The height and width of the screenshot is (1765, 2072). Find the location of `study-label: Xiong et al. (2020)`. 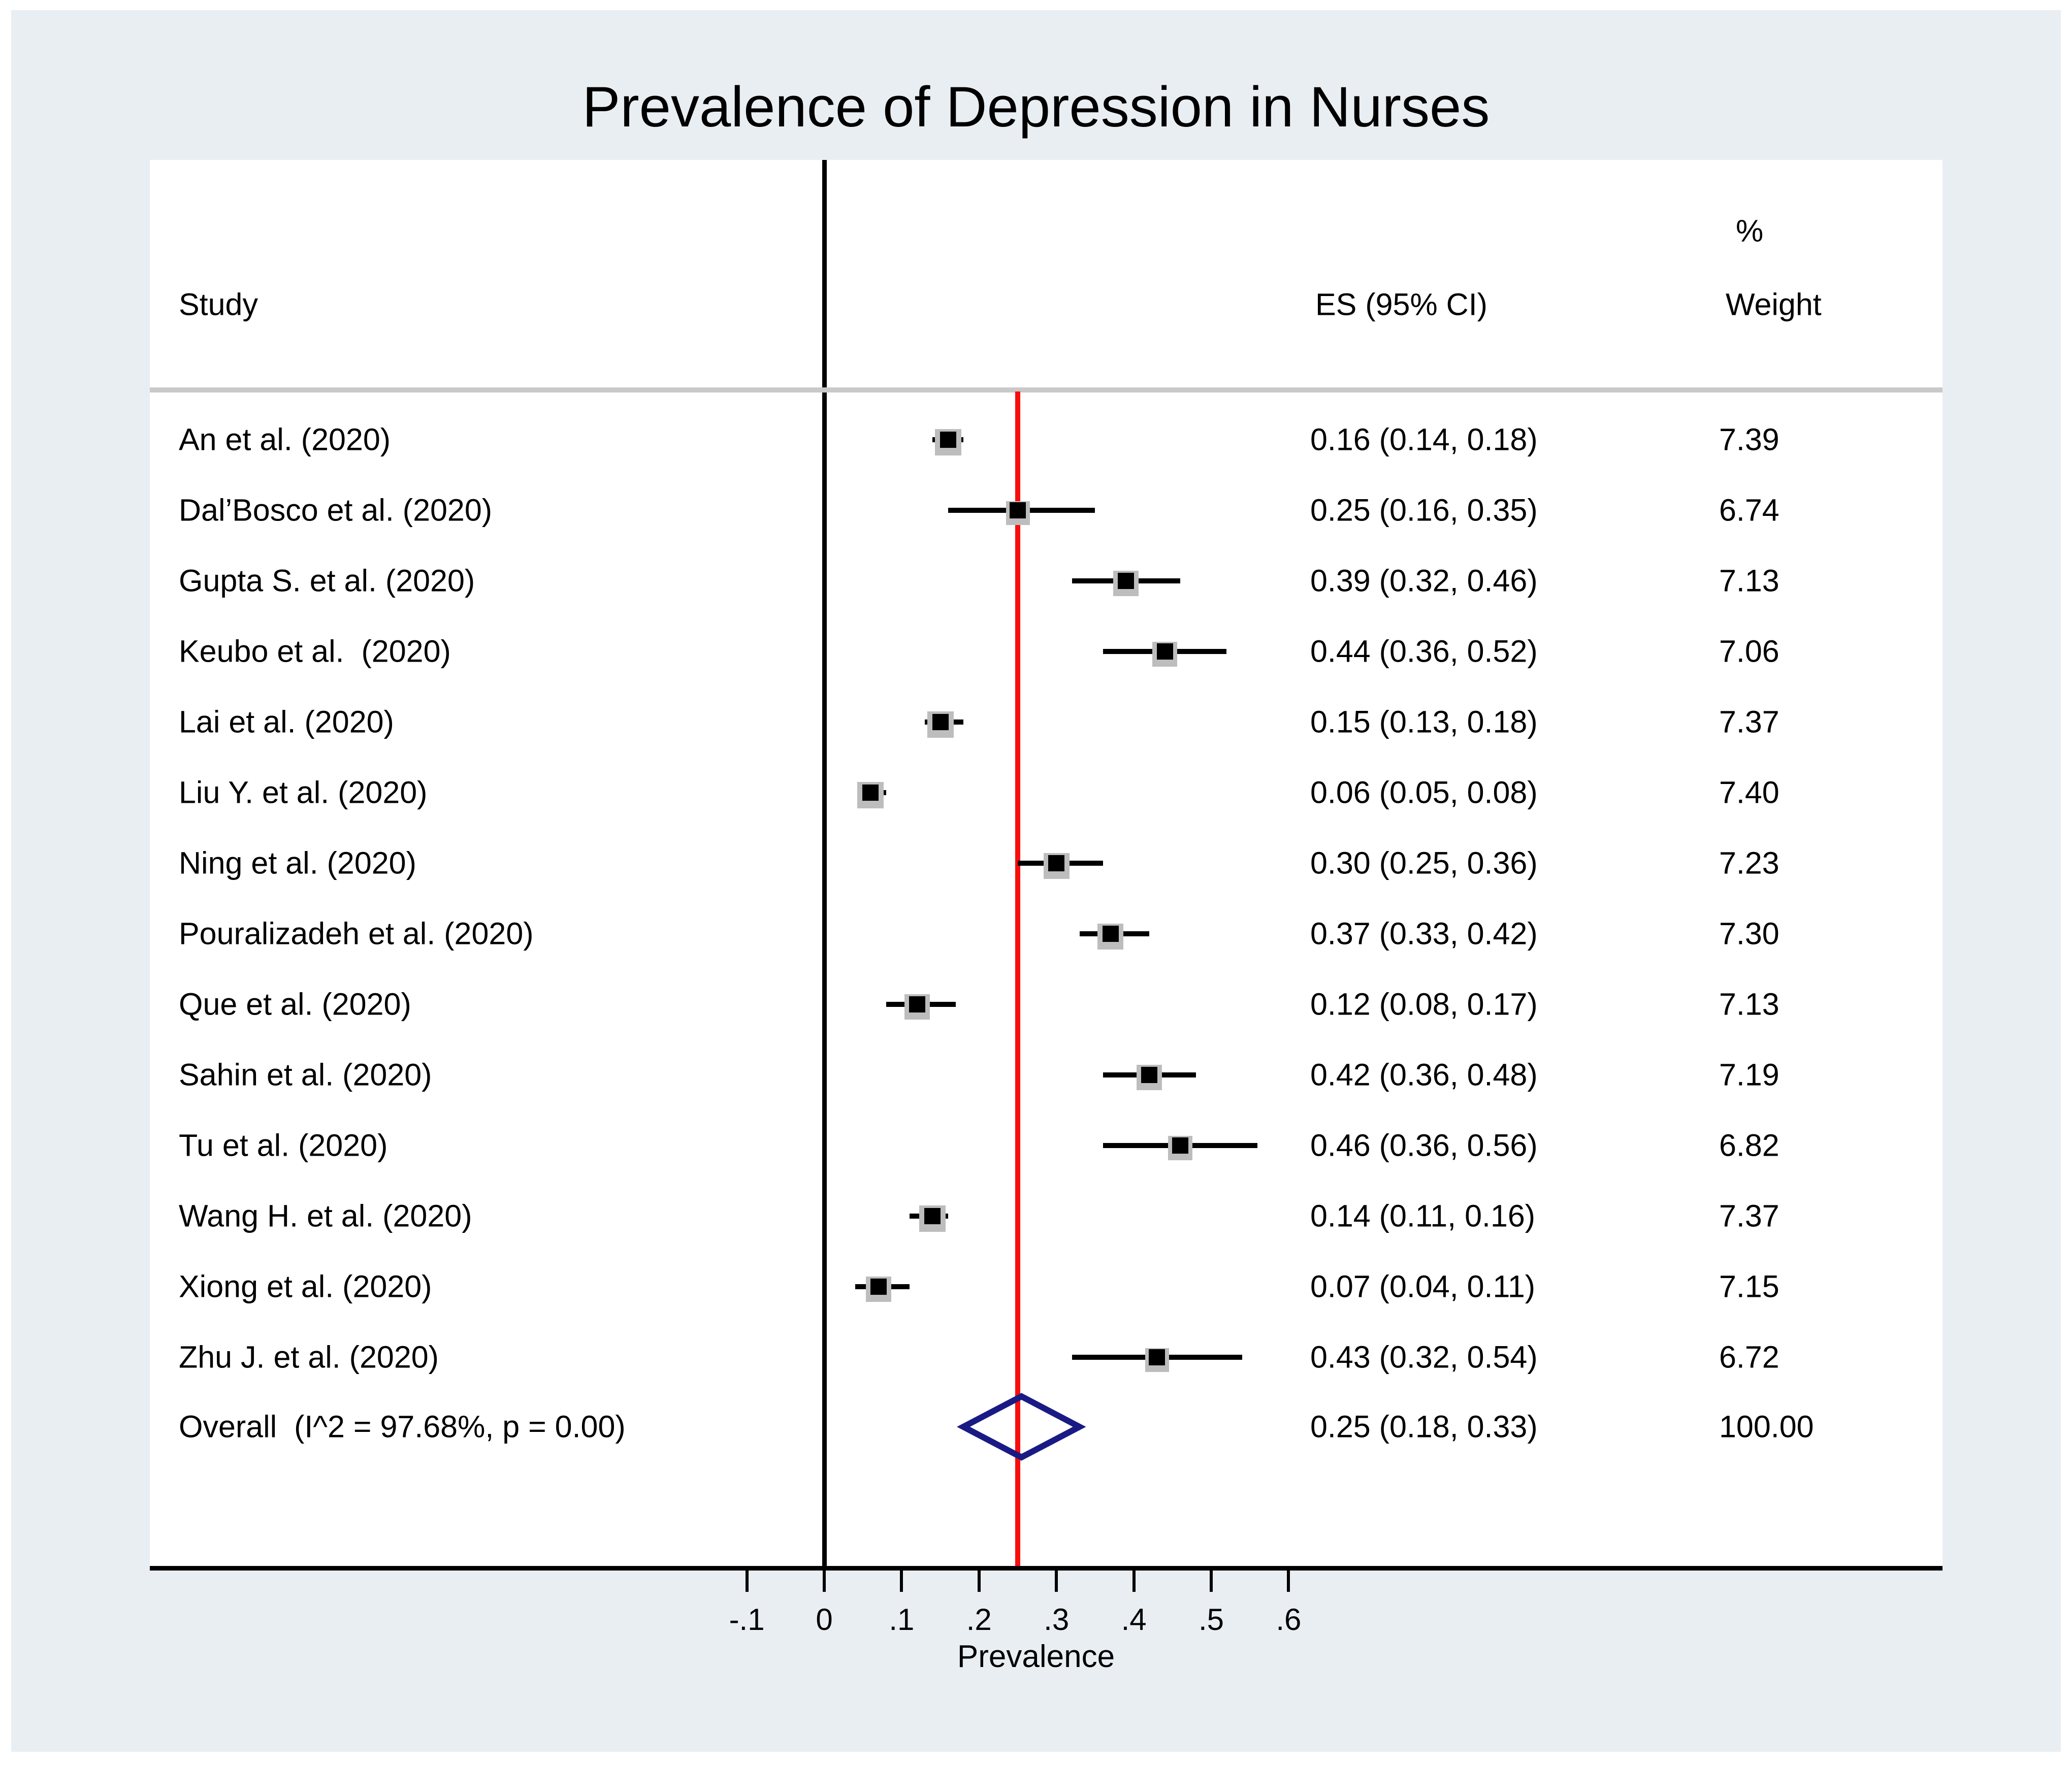

study-label: Xiong et al. (2020) is located at coordinates (305, 1286).